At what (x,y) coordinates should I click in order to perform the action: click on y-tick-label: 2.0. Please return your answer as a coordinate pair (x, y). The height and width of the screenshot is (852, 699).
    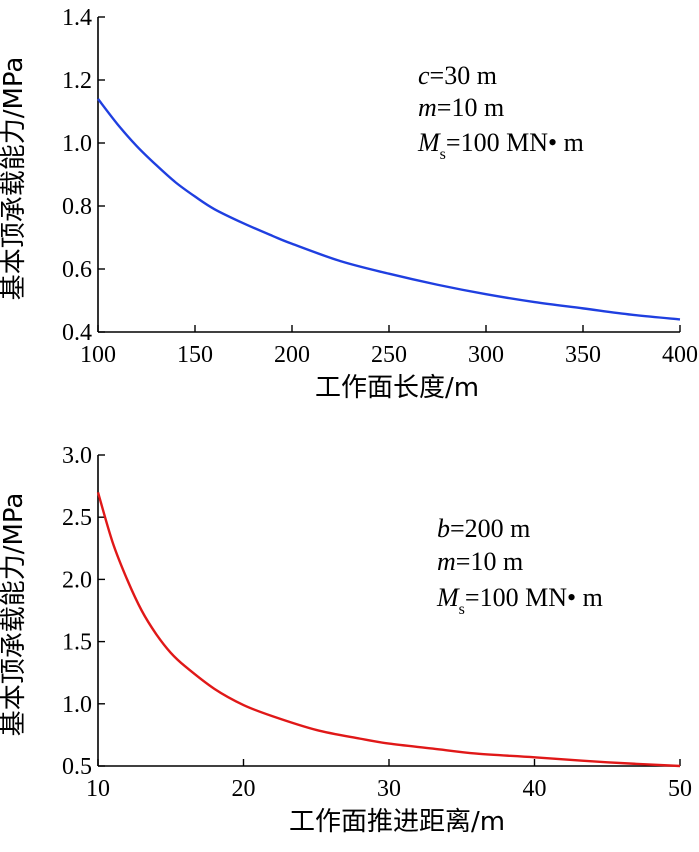
    Looking at the image, I should click on (77, 580).